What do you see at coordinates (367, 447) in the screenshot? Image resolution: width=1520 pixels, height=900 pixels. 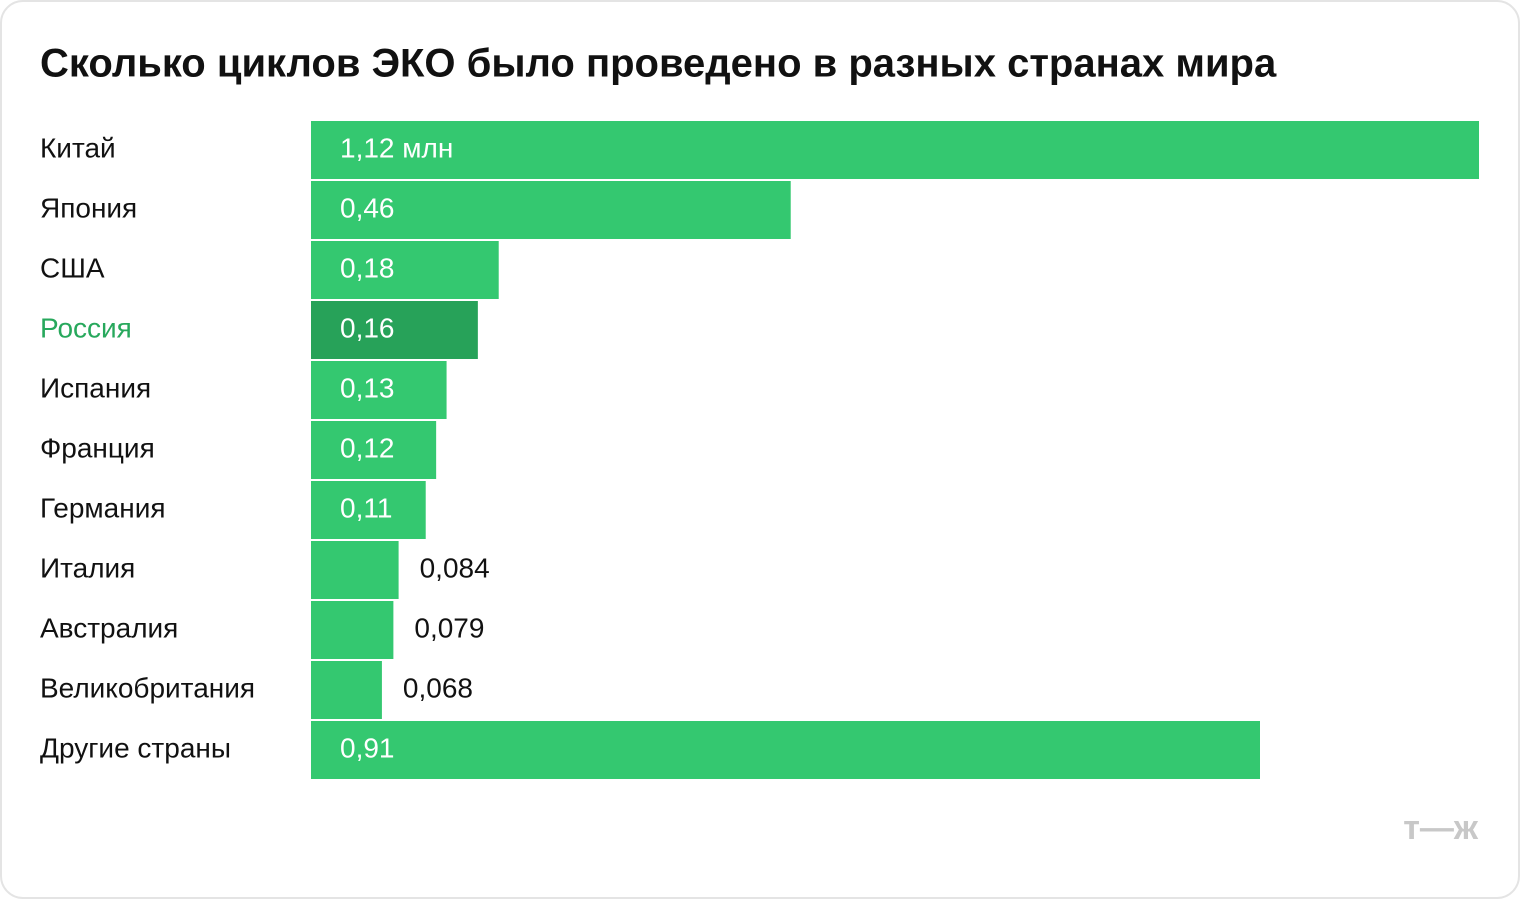 I see `value-label: 0,12` at bounding box center [367, 447].